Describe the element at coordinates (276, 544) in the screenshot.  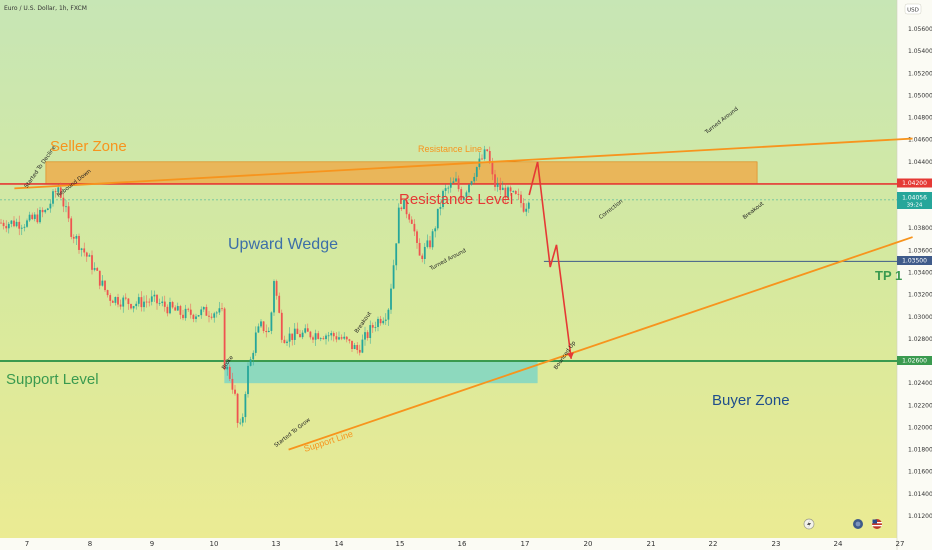
I see `x-tick-label: 13` at that location.